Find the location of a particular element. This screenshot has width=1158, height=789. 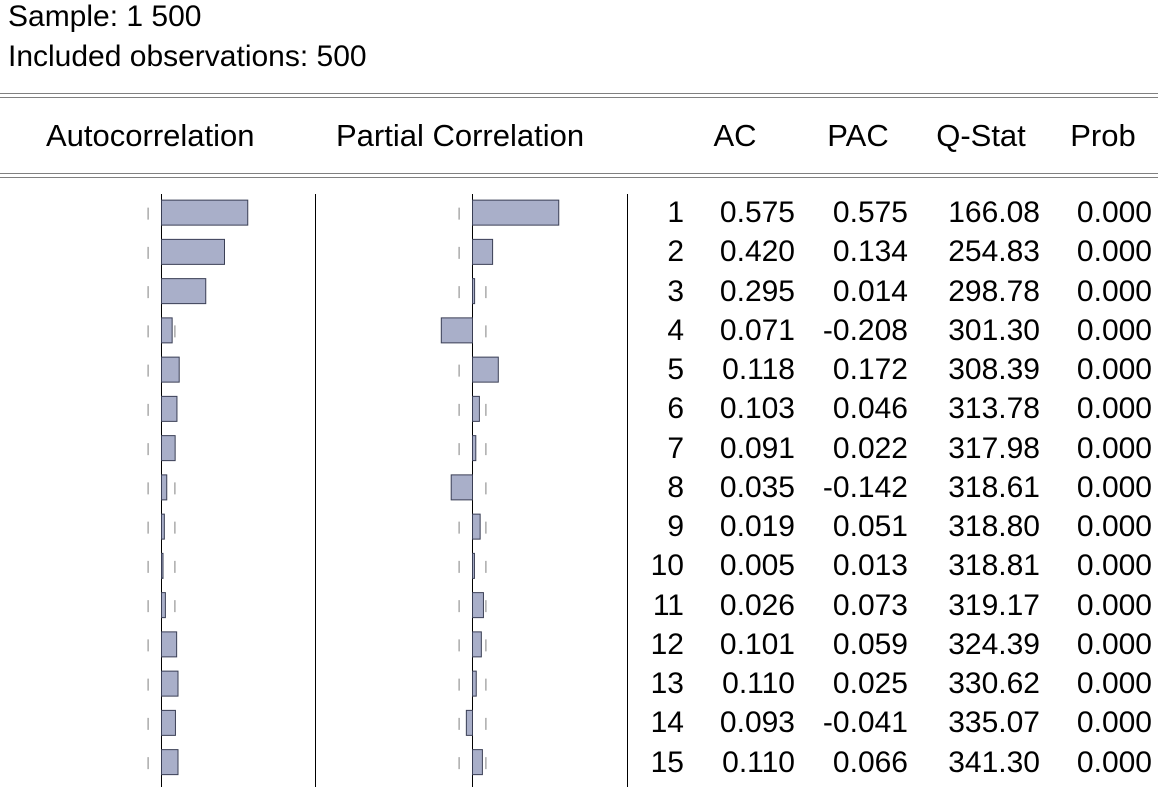

qstat-cell: 330.62 is located at coordinates (994, 683).